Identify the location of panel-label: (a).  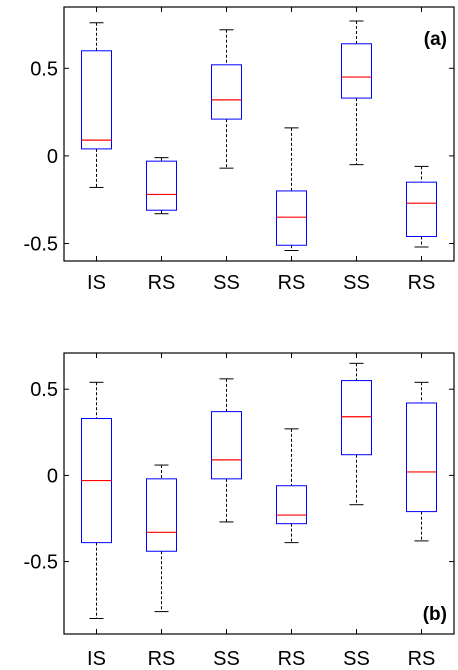
(435, 39).